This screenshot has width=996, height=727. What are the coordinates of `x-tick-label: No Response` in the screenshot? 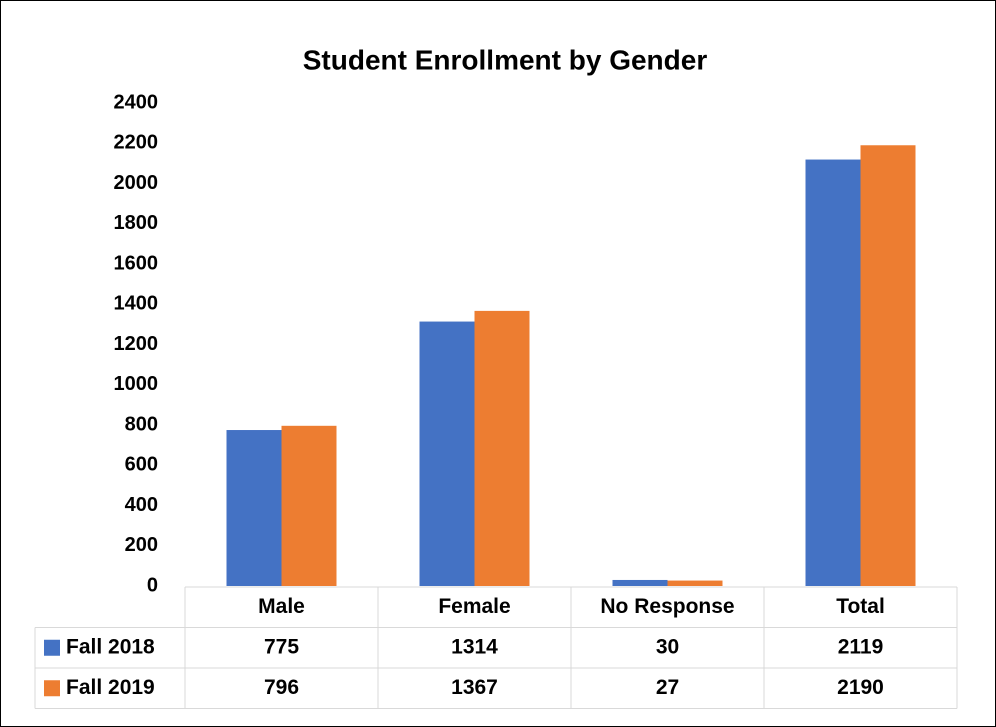 It's located at (667, 606).